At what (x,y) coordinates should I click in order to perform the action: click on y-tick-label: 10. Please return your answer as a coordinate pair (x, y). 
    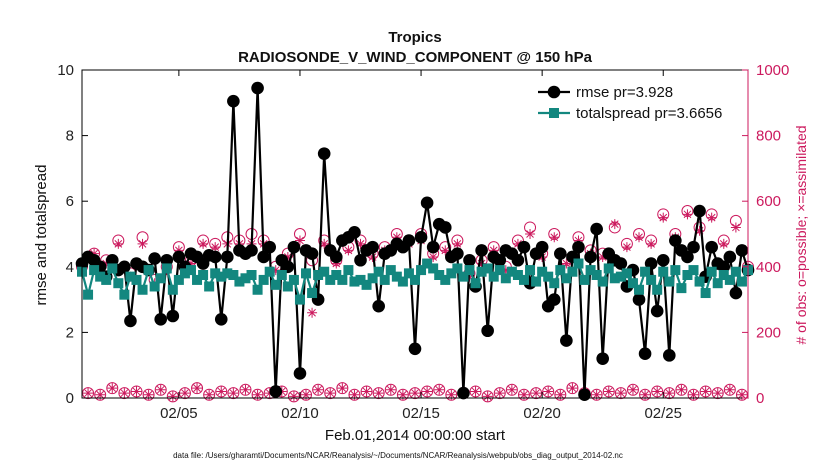
    Looking at the image, I should click on (65, 70).